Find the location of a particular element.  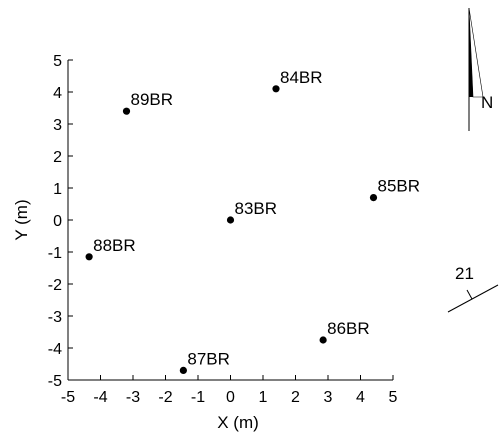

point-label: 84BR is located at coordinates (301, 77).